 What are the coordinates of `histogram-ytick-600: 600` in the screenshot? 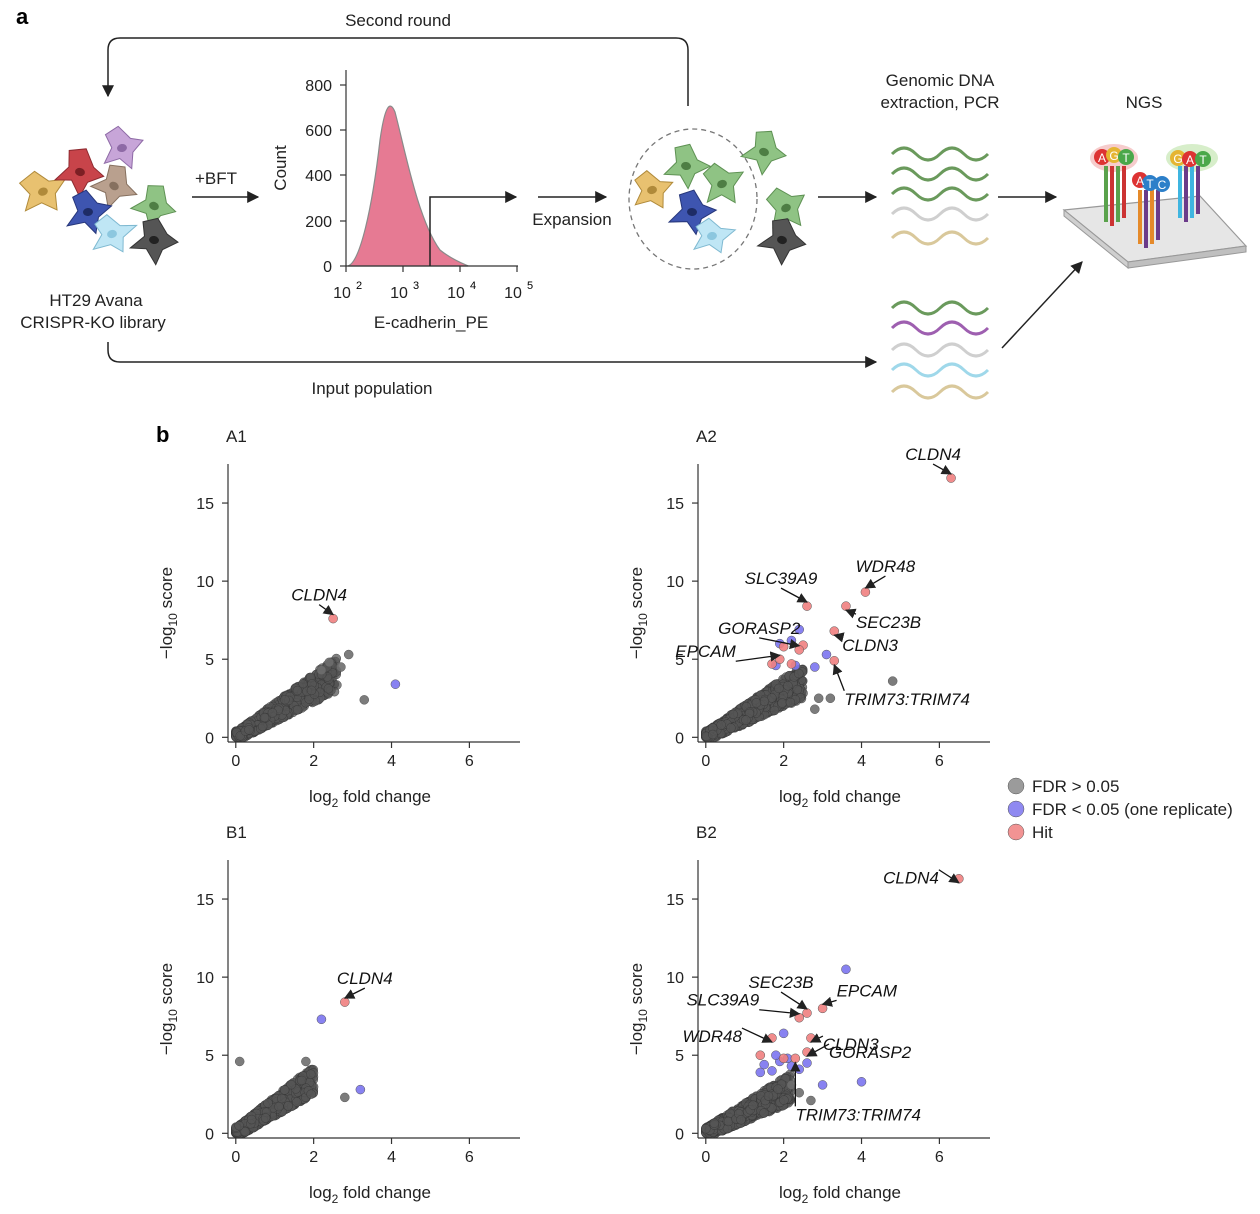 It's located at (325, 131).